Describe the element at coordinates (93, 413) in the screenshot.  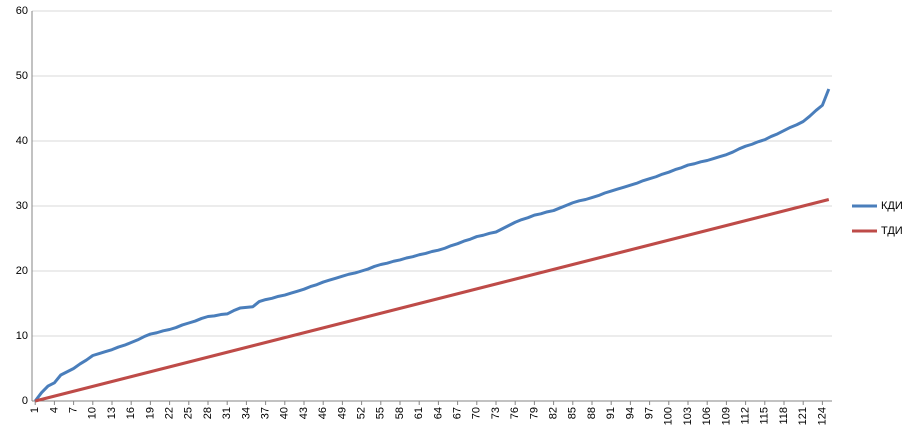
I see `x-tick-label: 10` at that location.